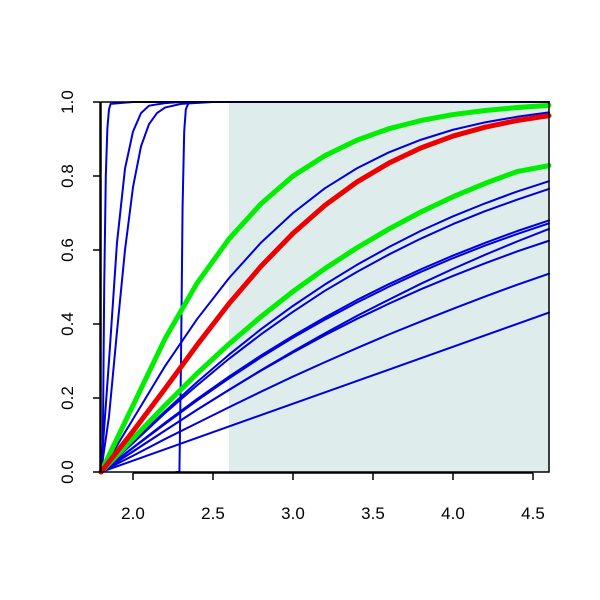 The image size is (600, 600). Describe the element at coordinates (67, 324) in the screenshot. I see `y-tick-label: 0.4` at that location.